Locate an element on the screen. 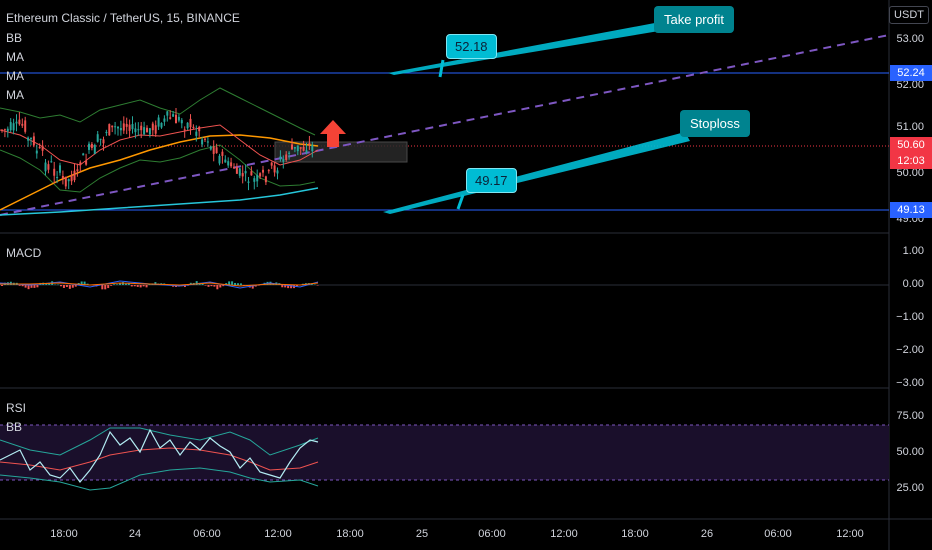 Image resolution: width=932 pixels, height=550 pixels. rsi-label: RSI is located at coordinates (16, 408).